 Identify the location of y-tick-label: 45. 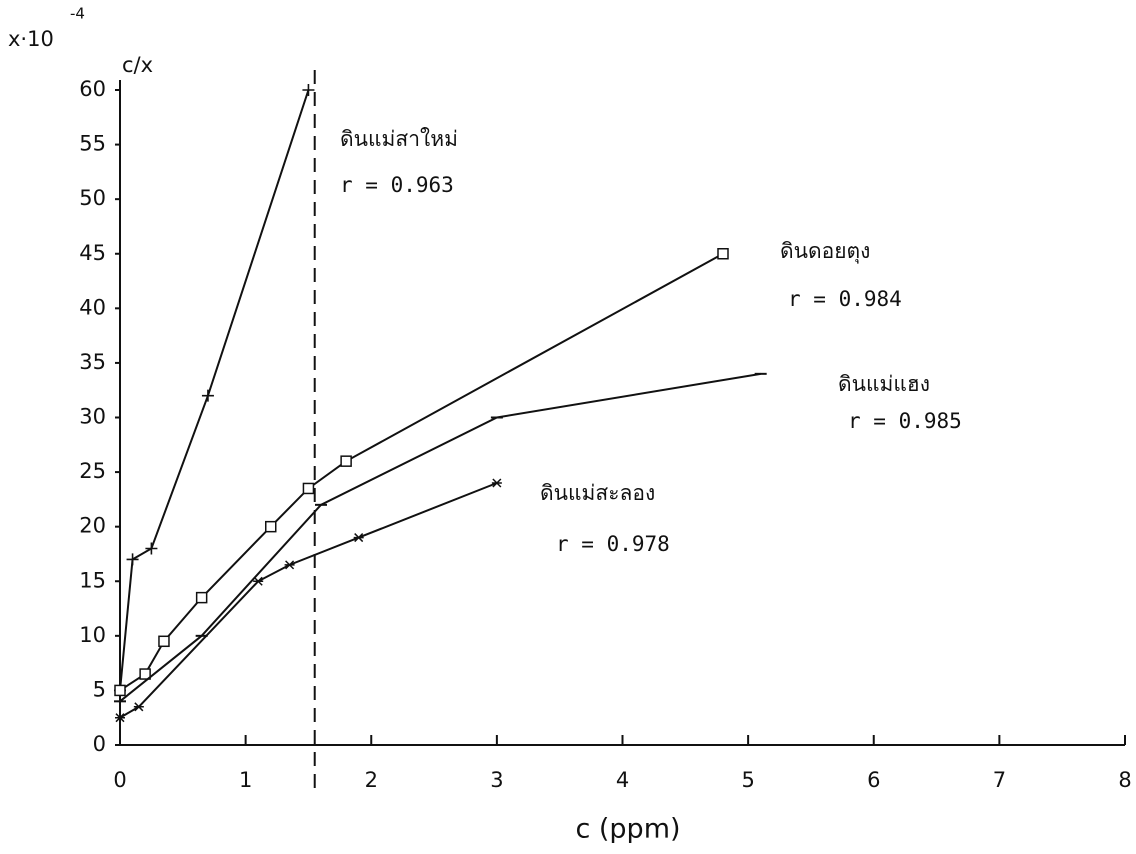
(92, 253).